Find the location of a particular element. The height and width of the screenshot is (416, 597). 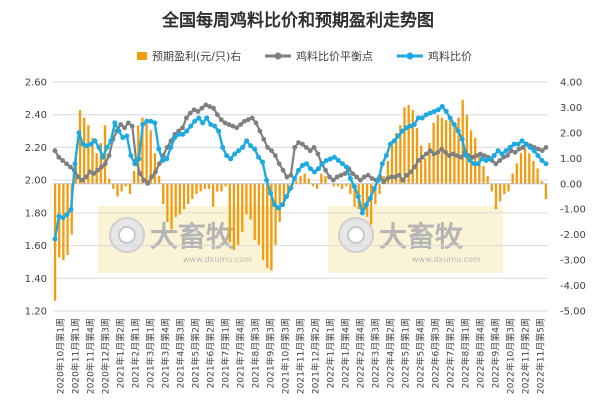

x-tick-label: 2022年1月第4周 is located at coordinates (346, 353).